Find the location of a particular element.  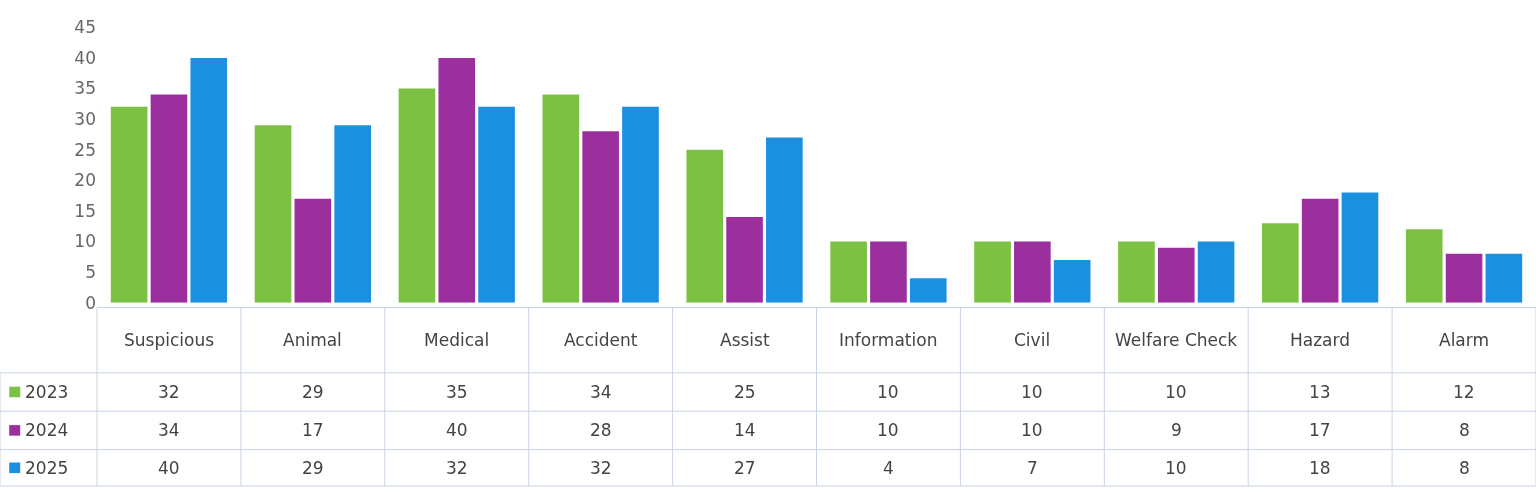

y-tick-label: 15 is located at coordinates (85, 210).